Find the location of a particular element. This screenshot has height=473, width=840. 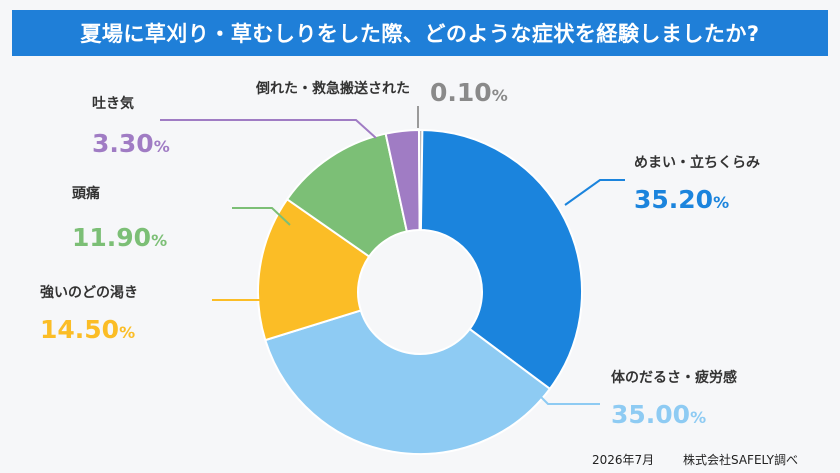

source-credit: 株式会社SAFELY調べ is located at coordinates (740, 460).